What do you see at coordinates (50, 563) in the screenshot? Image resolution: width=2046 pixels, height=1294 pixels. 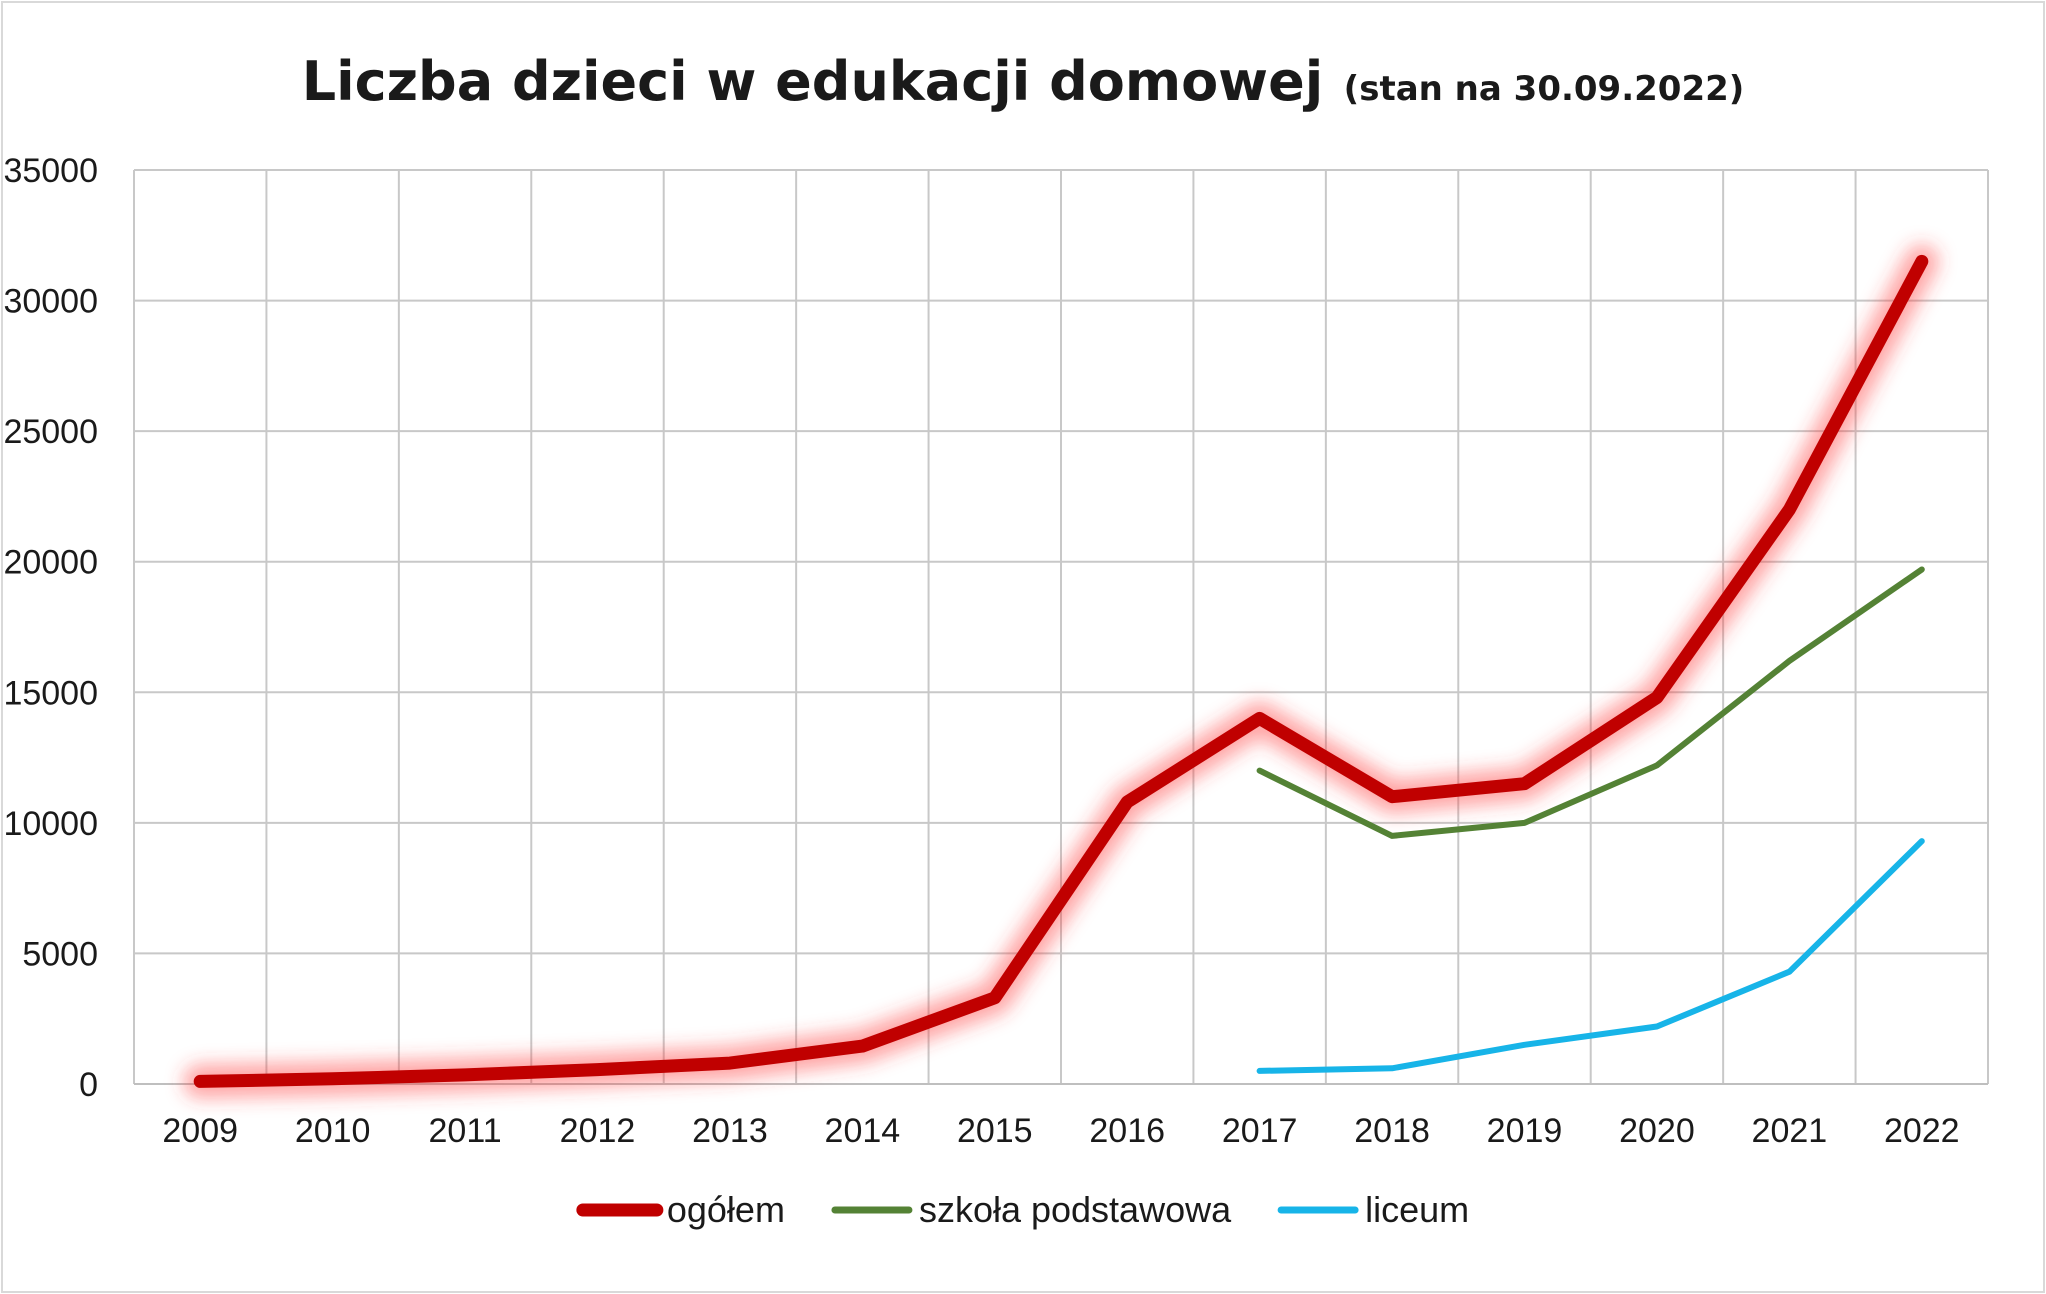 I see `y-tick-label: 20000` at bounding box center [50, 563].